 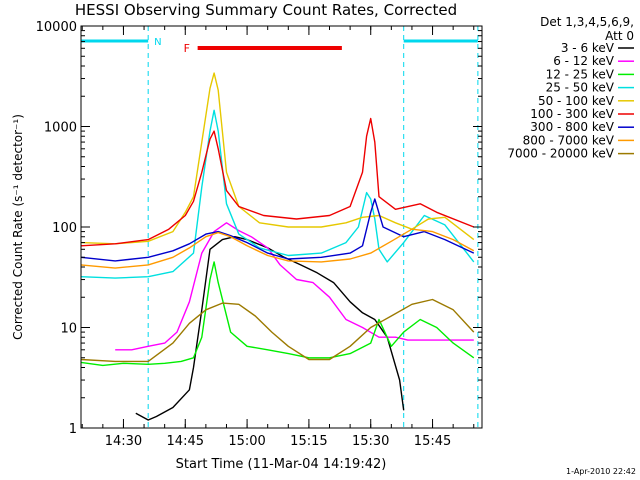 I want to click on x-tick-label: 15:30, so click(x=370, y=441).